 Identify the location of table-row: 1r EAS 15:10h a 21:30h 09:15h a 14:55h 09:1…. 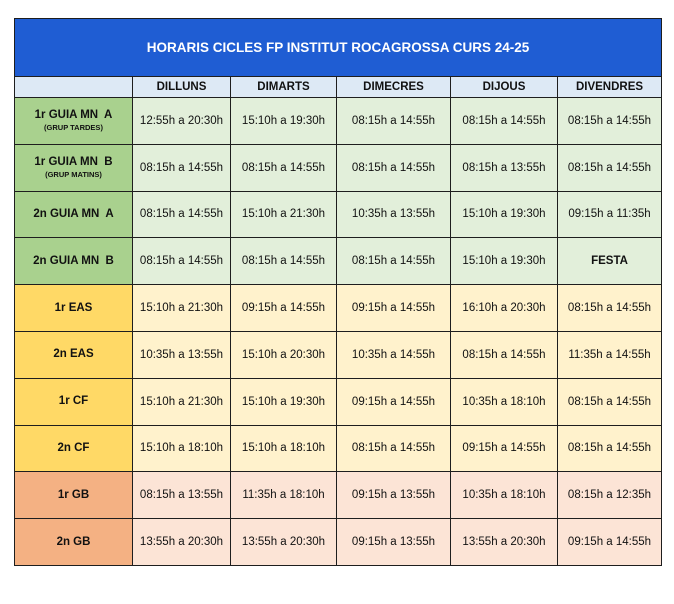
(338, 308).